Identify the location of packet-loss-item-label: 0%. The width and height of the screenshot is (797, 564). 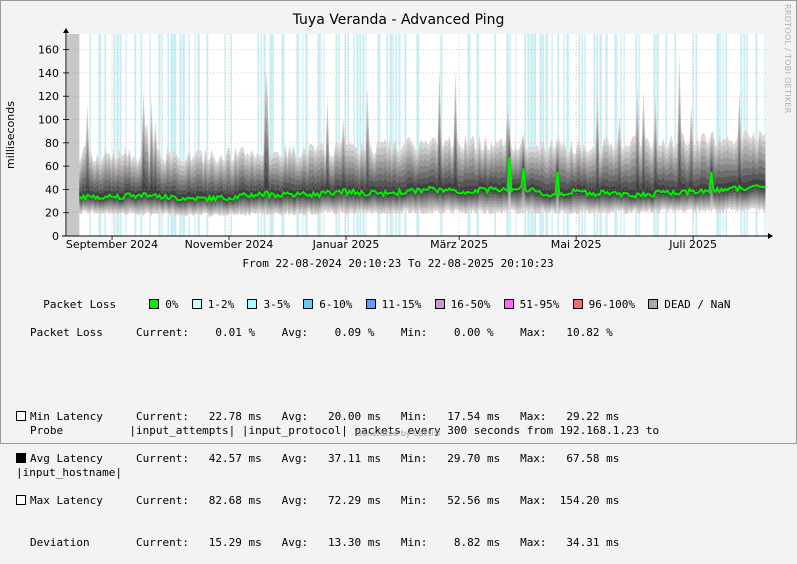
(172, 304).